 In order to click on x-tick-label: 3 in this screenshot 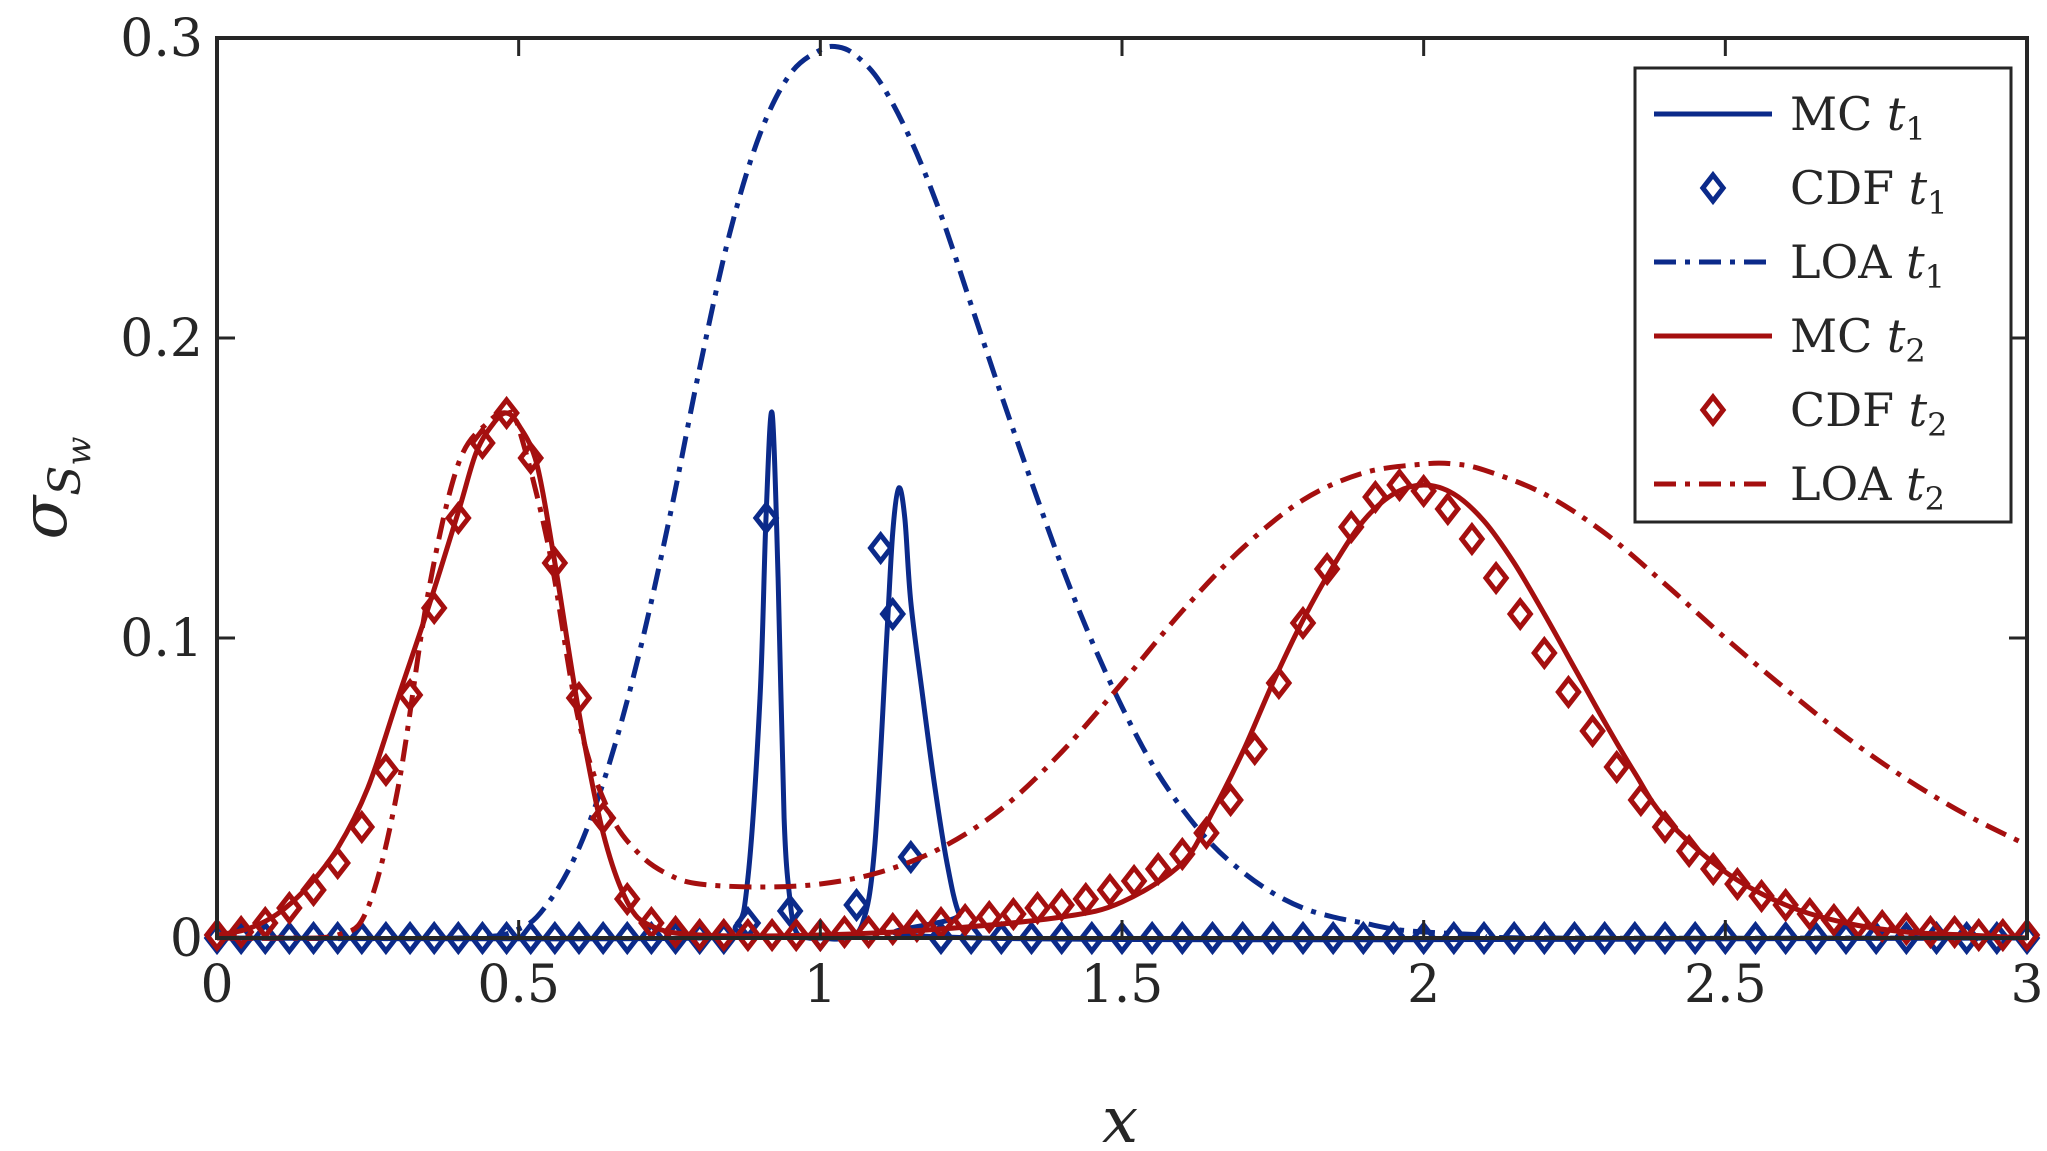, I will do `click(2026, 985)`.